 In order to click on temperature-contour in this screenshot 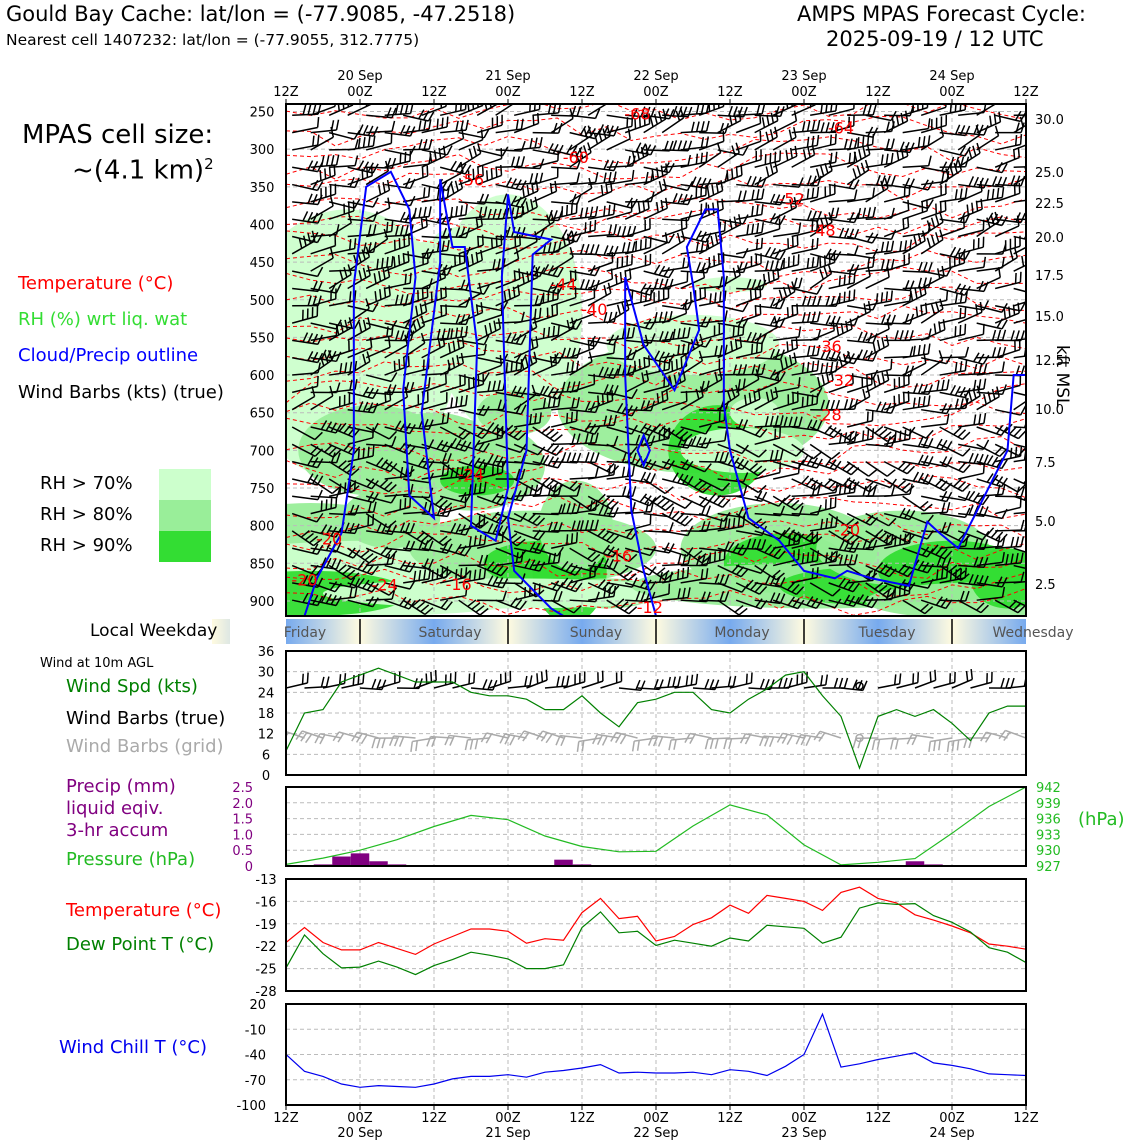, I will do `click(656, 263)`.